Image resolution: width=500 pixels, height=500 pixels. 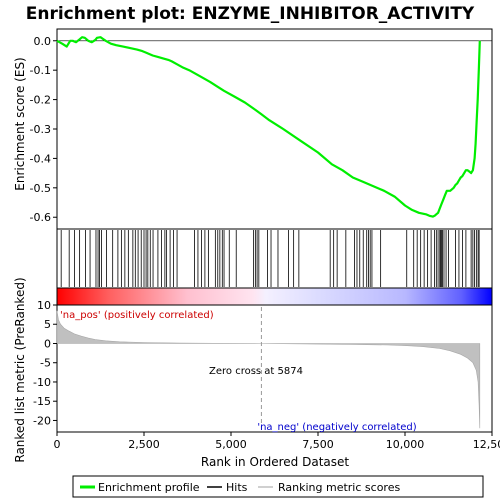 What do you see at coordinates (40, 188) in the screenshot?
I see `enrichment-y-tick-label: -0.5` at bounding box center [40, 188].